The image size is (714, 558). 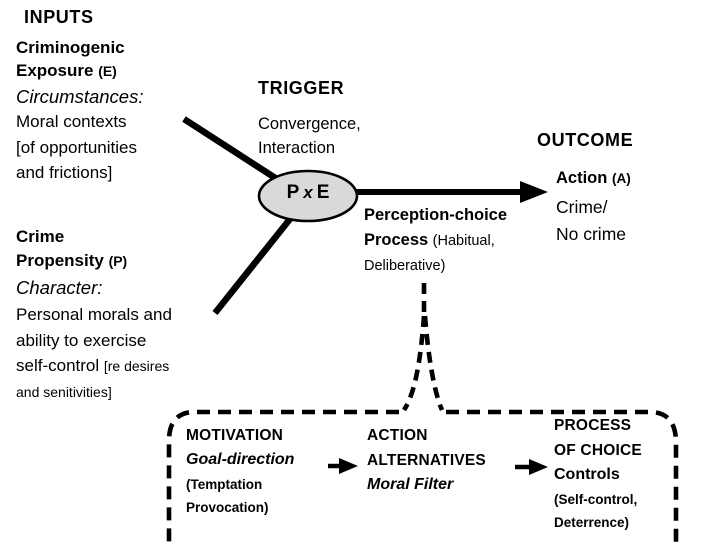 I want to click on motivation-to-alternatives-arrowhead, so click(x=348, y=466).